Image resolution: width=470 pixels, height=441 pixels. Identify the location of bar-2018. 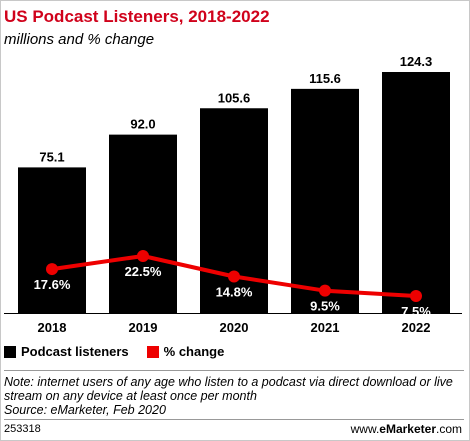
(52, 240).